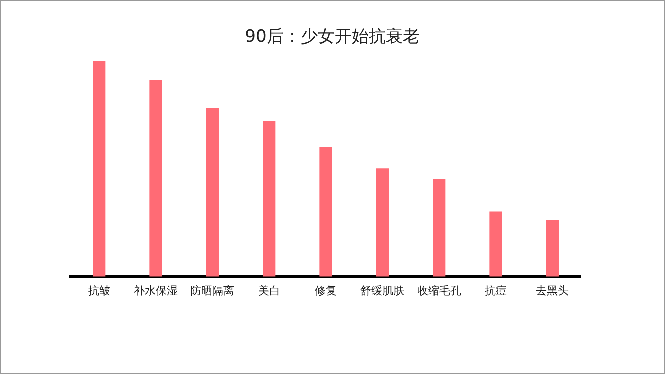  Describe the element at coordinates (269, 291) in the screenshot. I see `x-tick-label: 美白` at that location.